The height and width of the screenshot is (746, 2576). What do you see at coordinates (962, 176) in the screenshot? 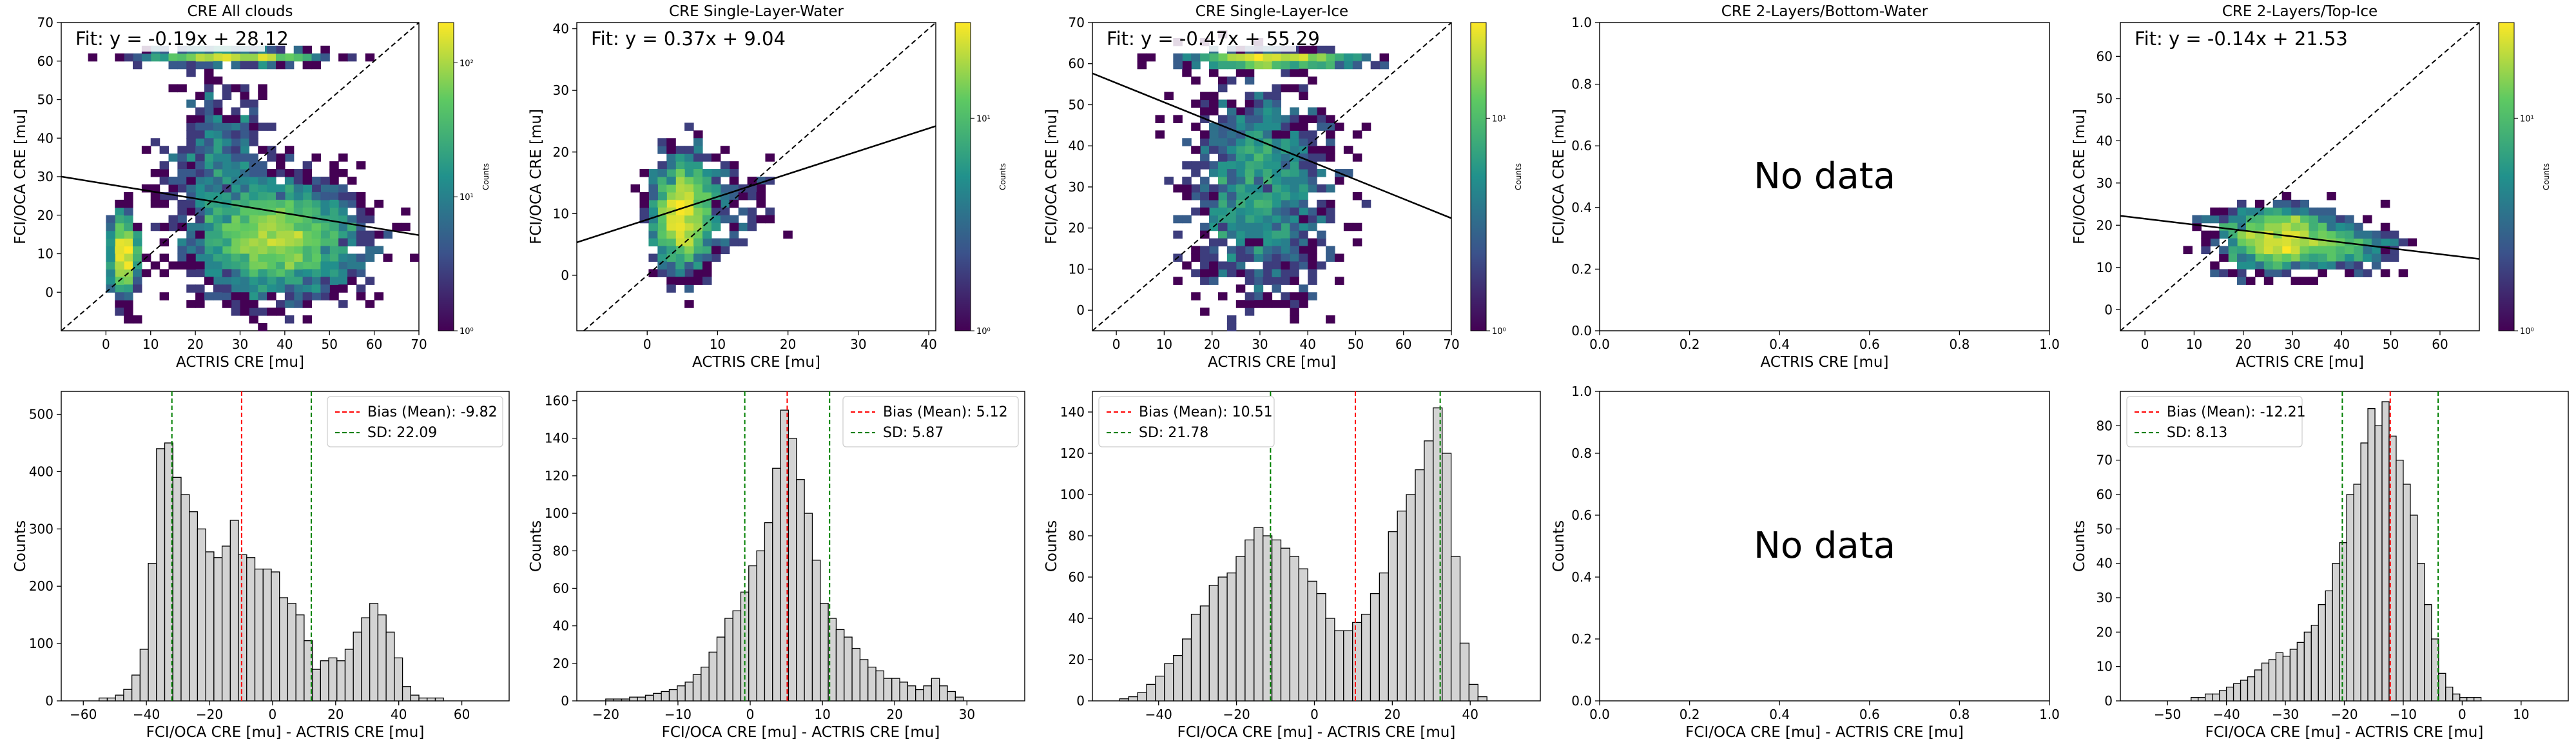
I see `colorbar` at bounding box center [962, 176].